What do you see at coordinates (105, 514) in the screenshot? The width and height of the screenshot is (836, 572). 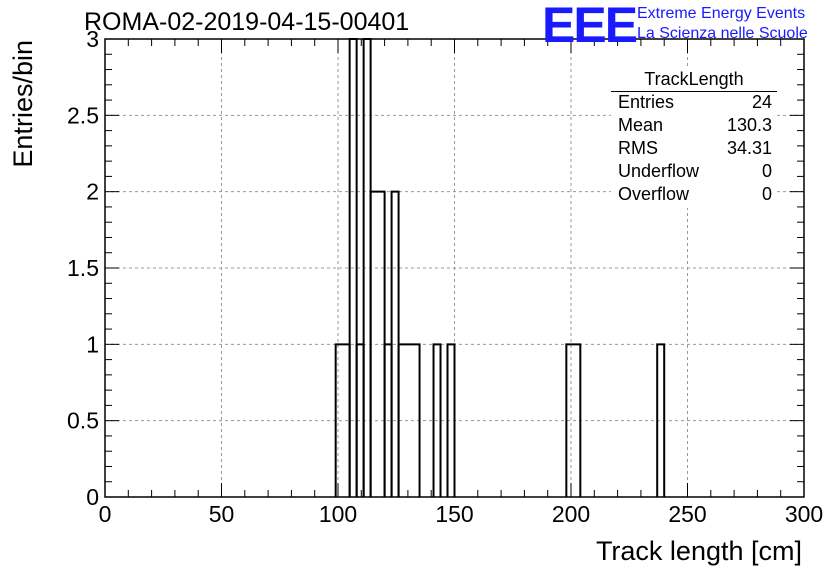 I see `x-tick-label: 0` at bounding box center [105, 514].